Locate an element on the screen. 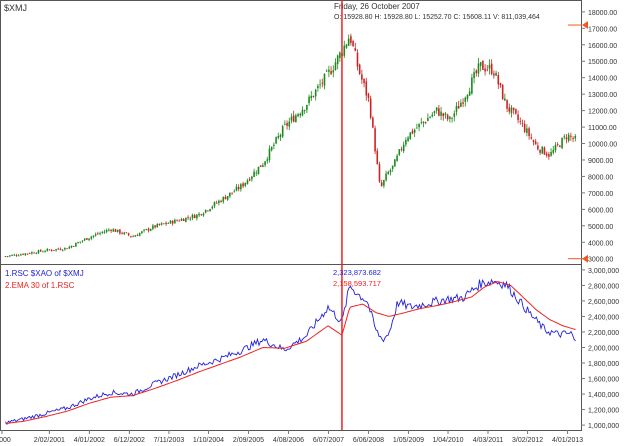 Image resolution: width=624 pixels, height=446 pixels. upper-y-tick-label: 4000.00 is located at coordinates (600, 243).